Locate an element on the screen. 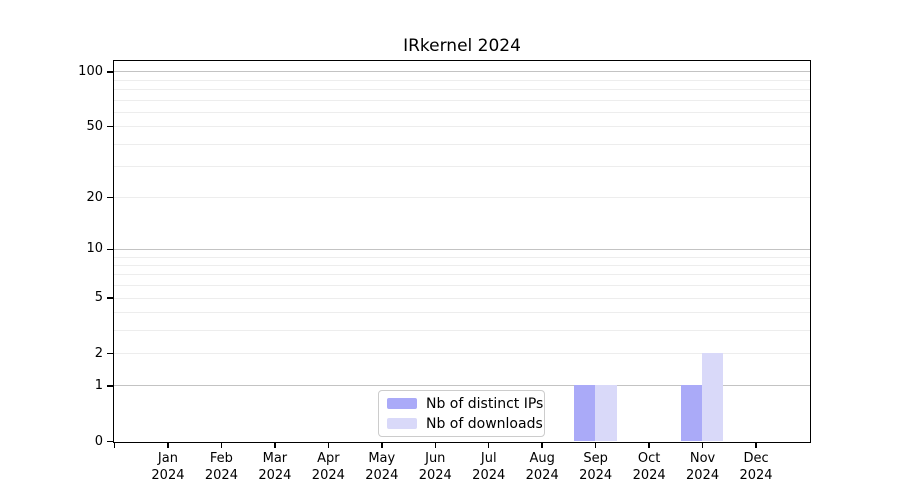 The width and height of the screenshot is (900, 500). x-tick-label: Jul 2024 is located at coordinates (489, 467).